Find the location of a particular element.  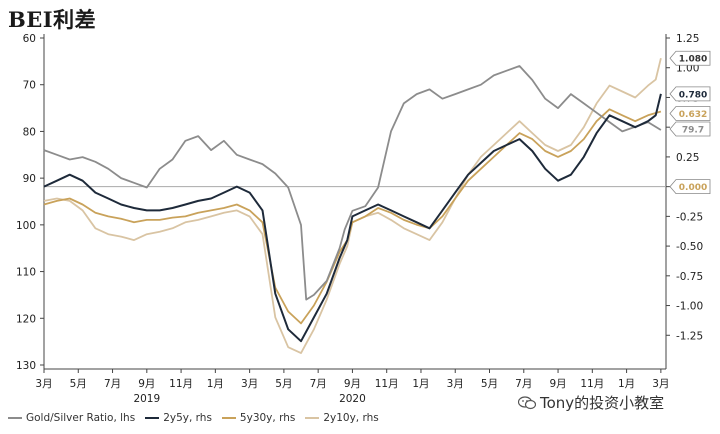

right-tick-label: -1.25 is located at coordinates (689, 336).